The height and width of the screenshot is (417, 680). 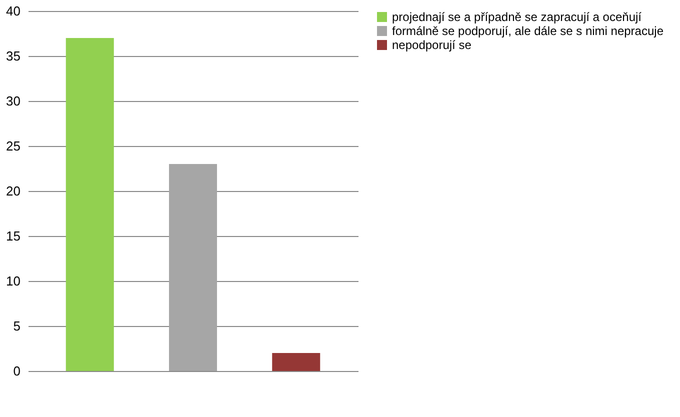 What do you see at coordinates (517, 17) in the screenshot?
I see `legend-label: projednají se a případně se zapracují a oceňují` at bounding box center [517, 17].